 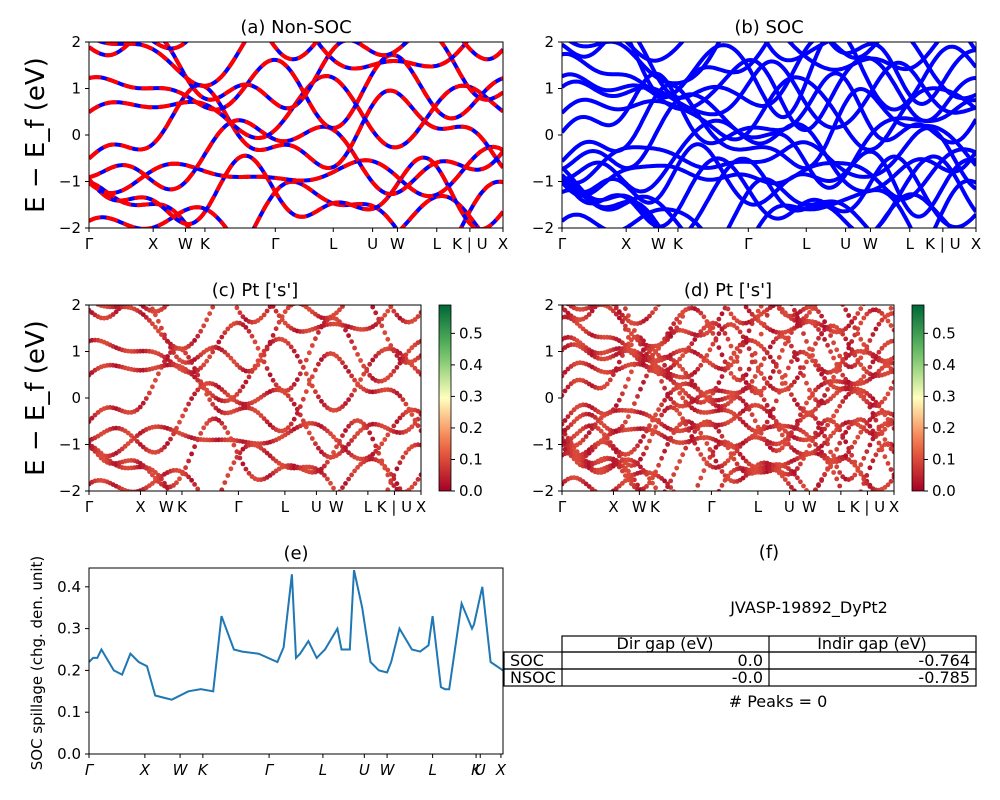 What do you see at coordinates (89, 244) in the screenshot?
I see `panel-a-xtick-label: Γ` at bounding box center [89, 244].